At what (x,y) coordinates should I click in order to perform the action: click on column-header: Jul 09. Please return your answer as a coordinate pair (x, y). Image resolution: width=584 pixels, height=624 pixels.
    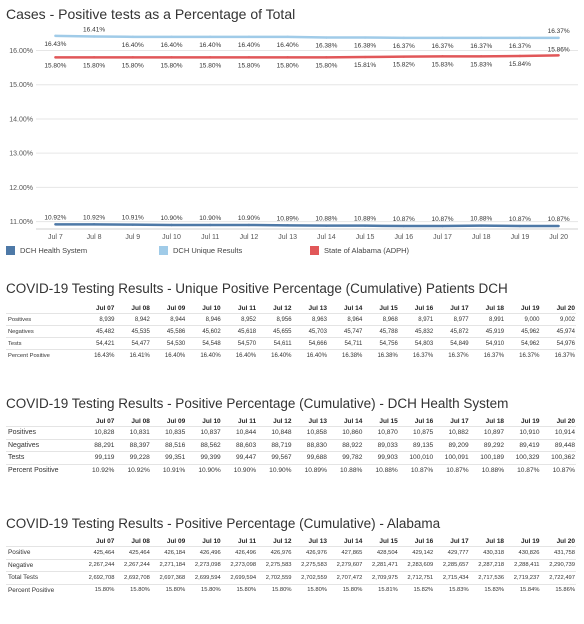
    Looking at the image, I should click on (176, 541).